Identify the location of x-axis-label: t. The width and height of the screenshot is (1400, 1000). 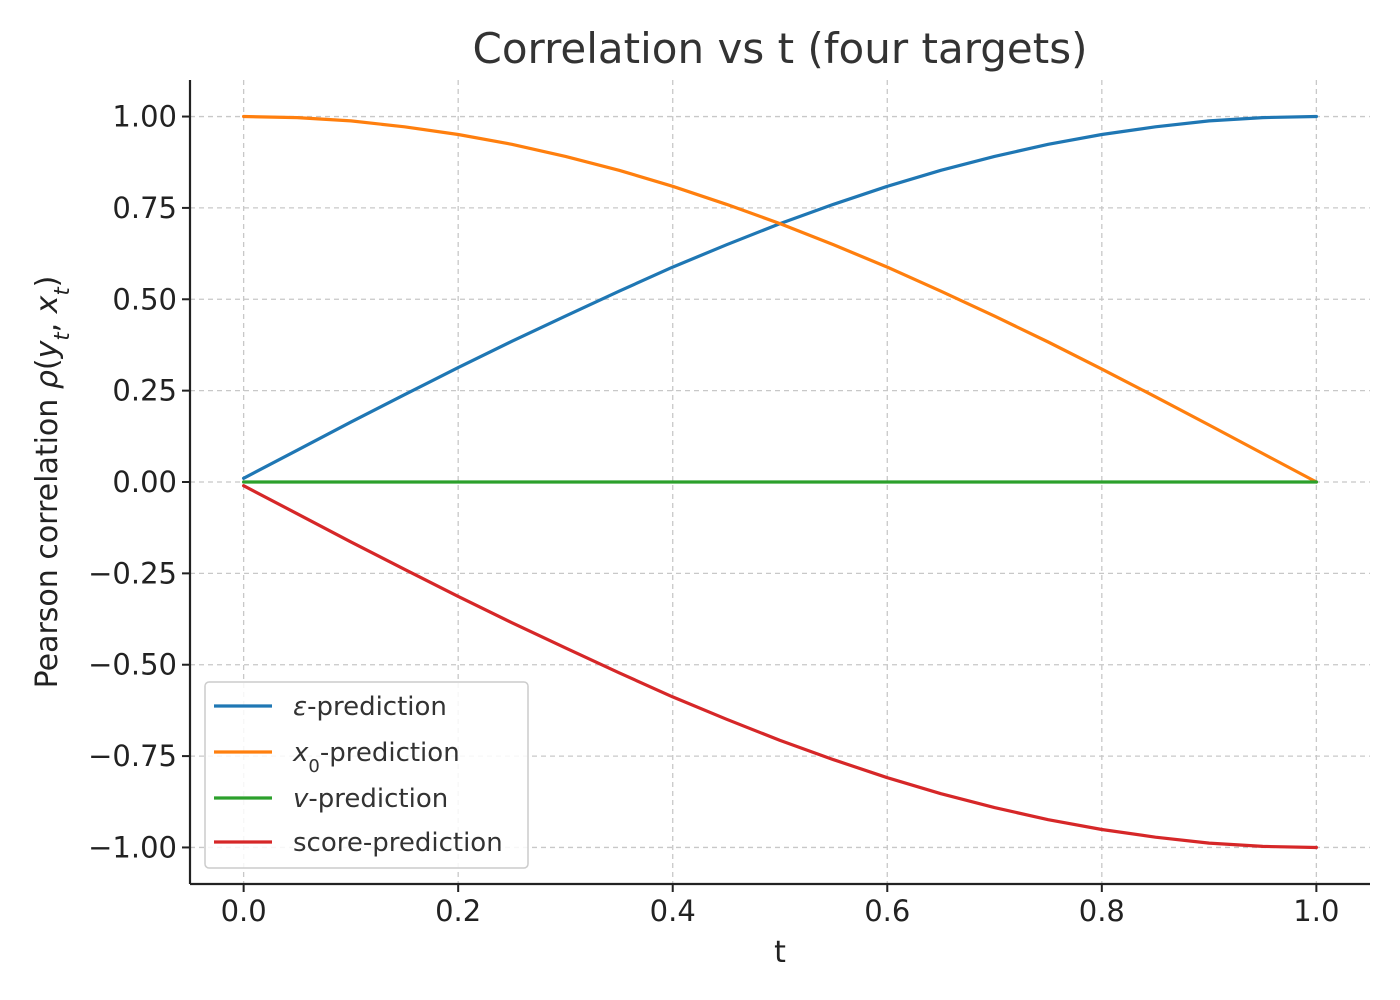
(780, 952).